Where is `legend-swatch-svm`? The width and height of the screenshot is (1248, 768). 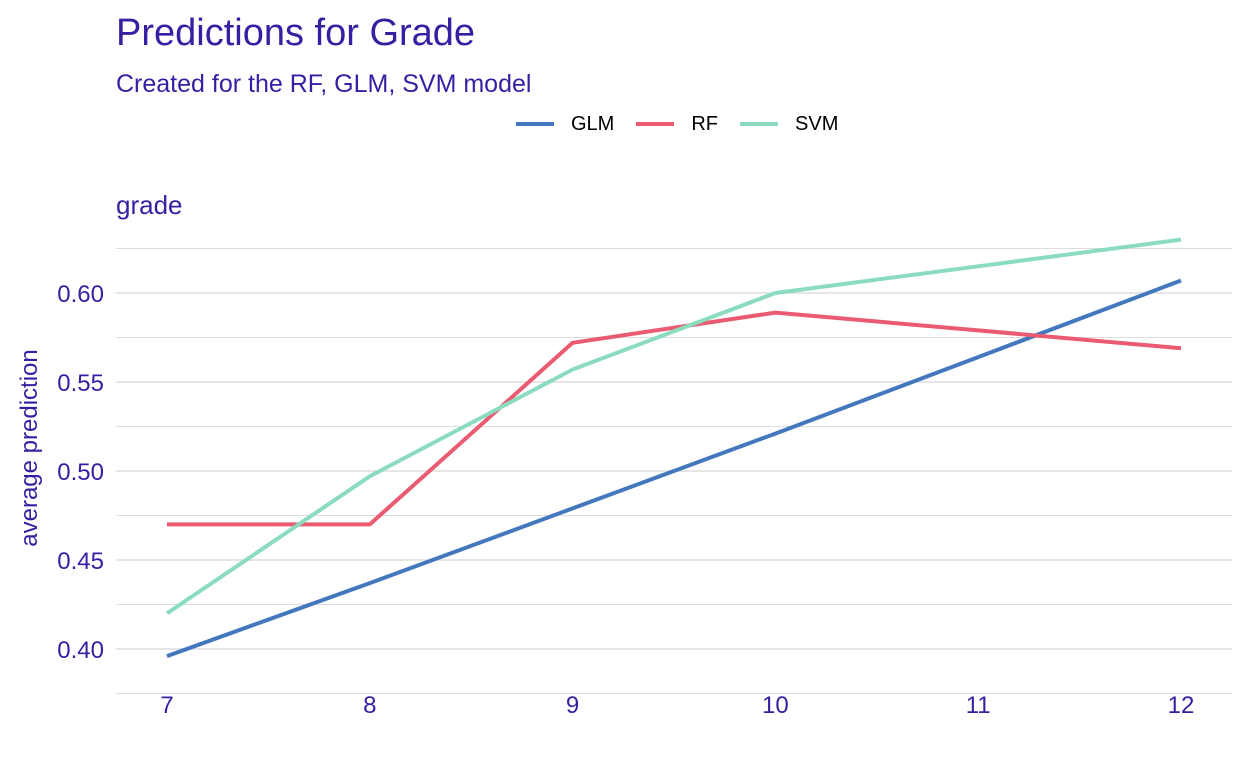 legend-swatch-svm is located at coordinates (759, 124).